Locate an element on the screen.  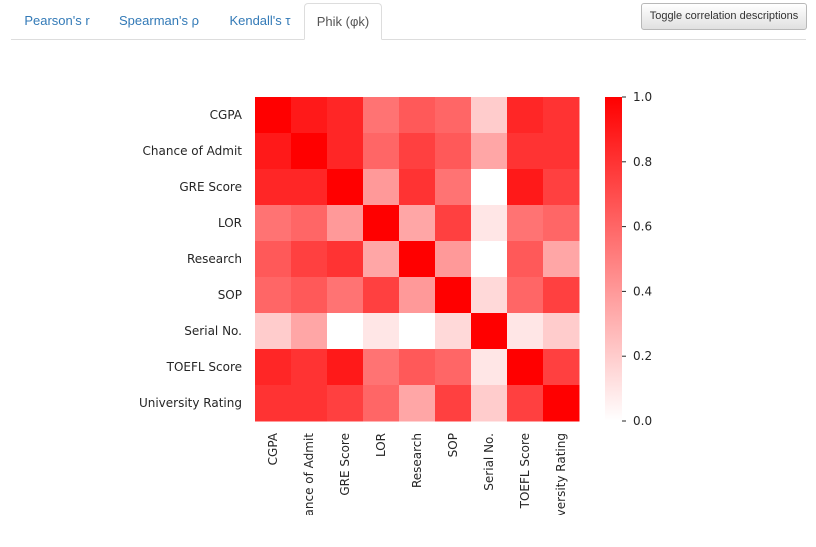
heatmap-cell-research-research is located at coordinates (417, 259).